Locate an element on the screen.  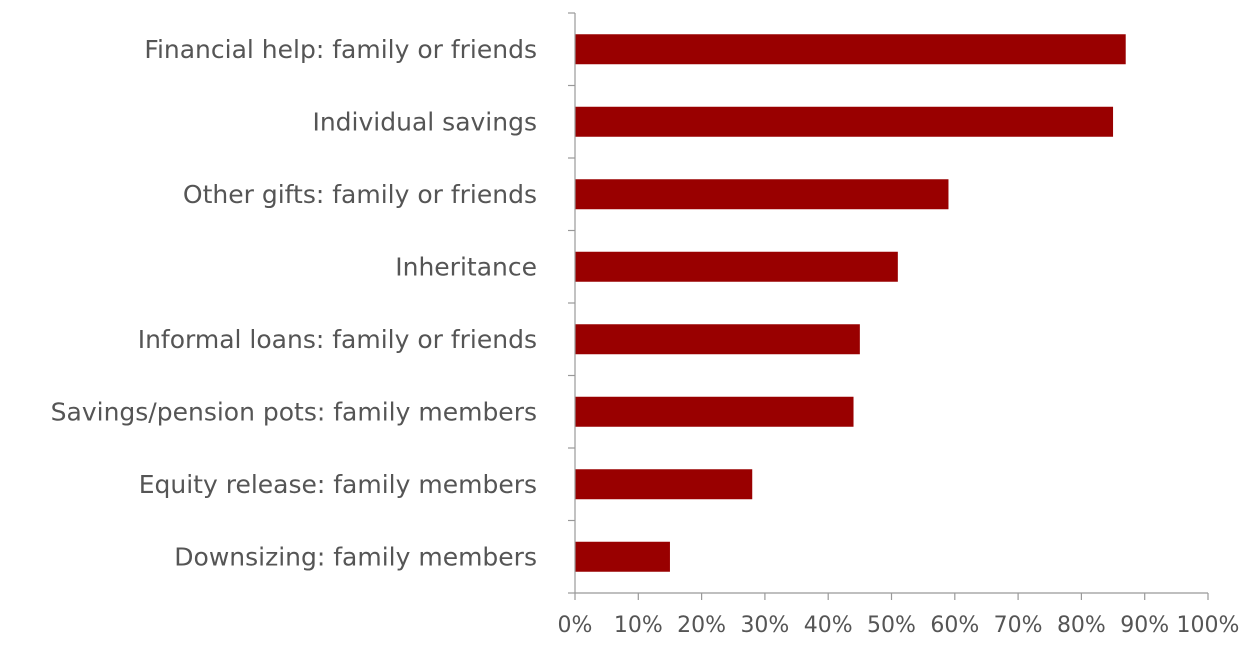
category-label-2: Other gifts: family or friends is located at coordinates (360, 194).